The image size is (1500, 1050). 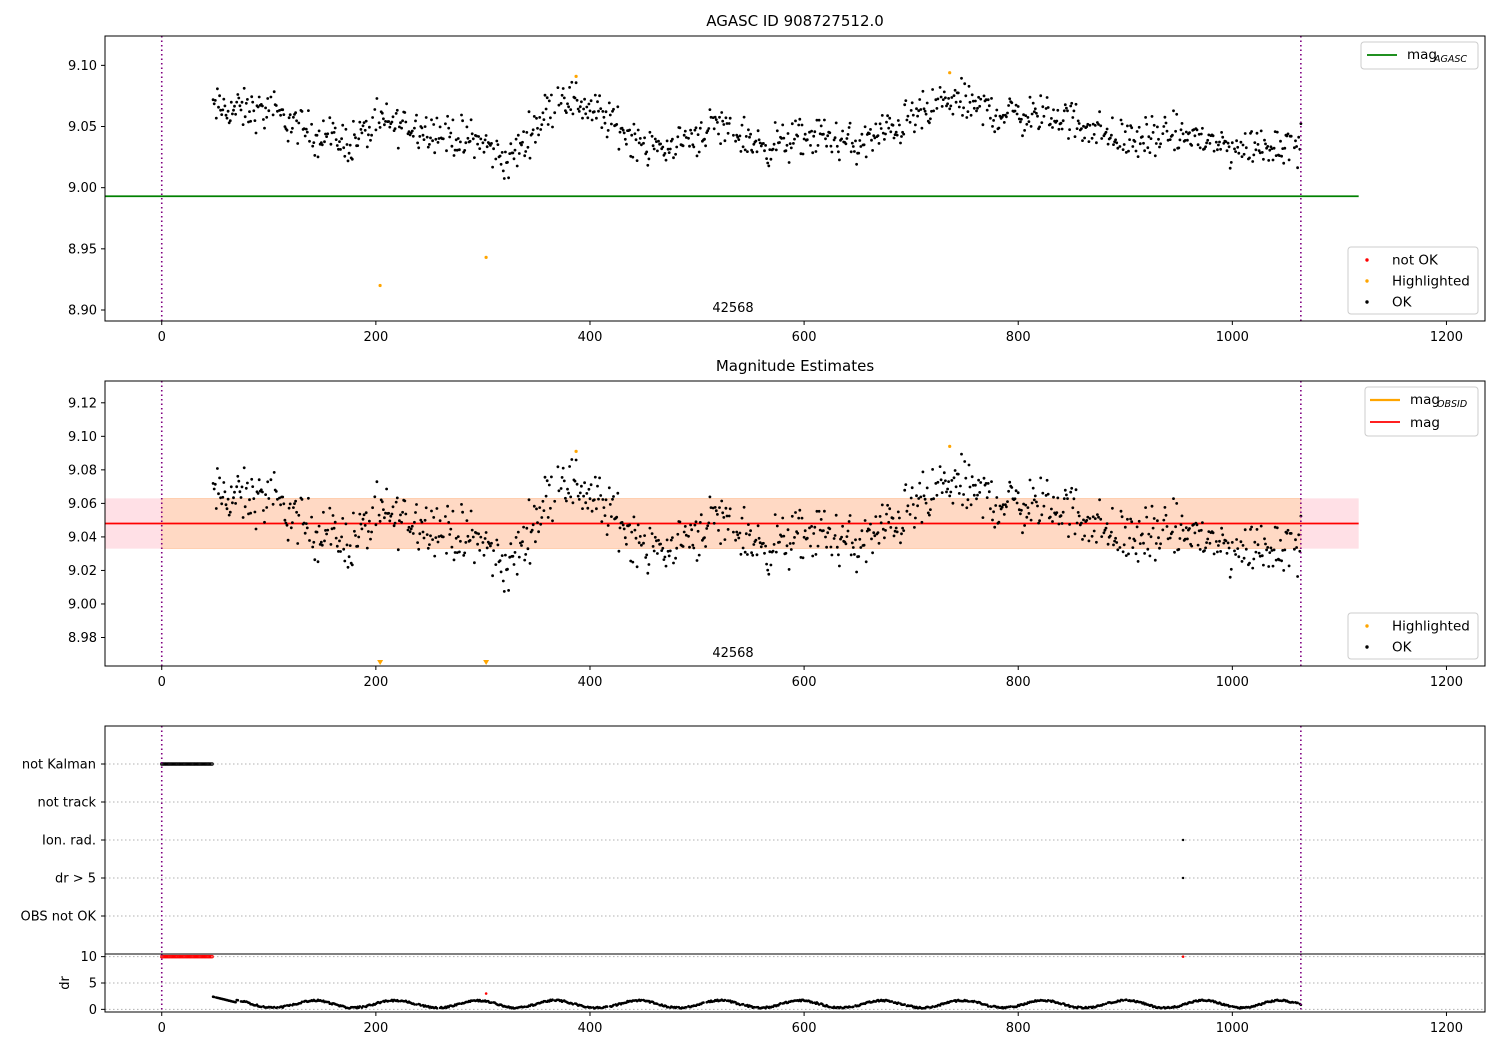 I want to click on p2-xtick-label: 800, so click(x=1018, y=682).